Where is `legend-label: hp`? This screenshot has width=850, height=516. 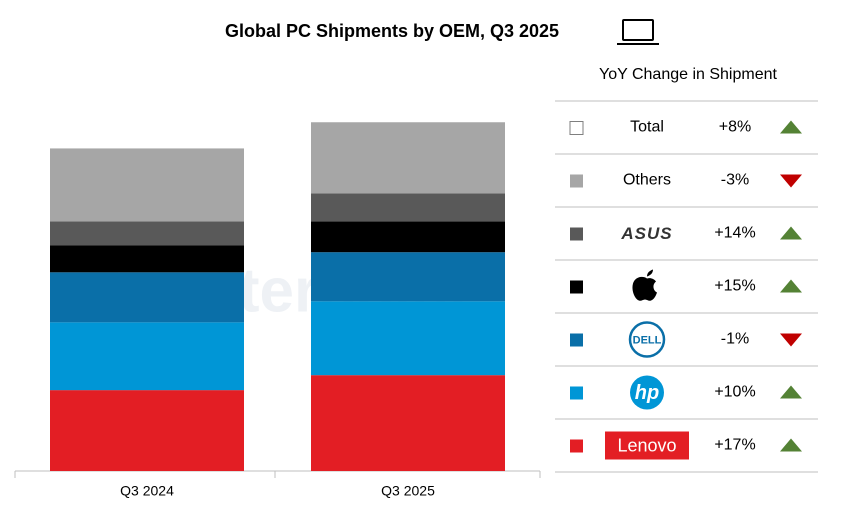
legend-label: hp is located at coordinates (647, 393).